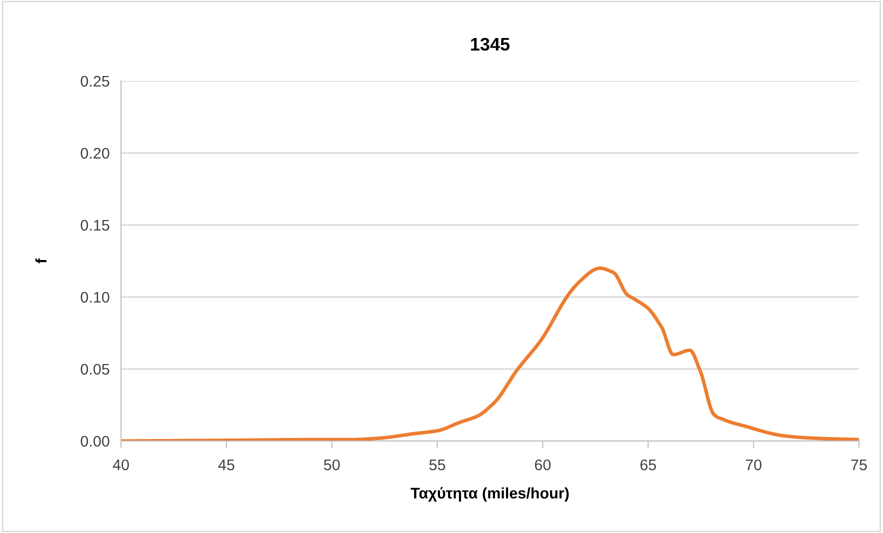 This screenshot has width=883, height=533. What do you see at coordinates (489, 494) in the screenshot?
I see `x-axis-title: Ταχύτητα (miles/hour)` at bounding box center [489, 494].